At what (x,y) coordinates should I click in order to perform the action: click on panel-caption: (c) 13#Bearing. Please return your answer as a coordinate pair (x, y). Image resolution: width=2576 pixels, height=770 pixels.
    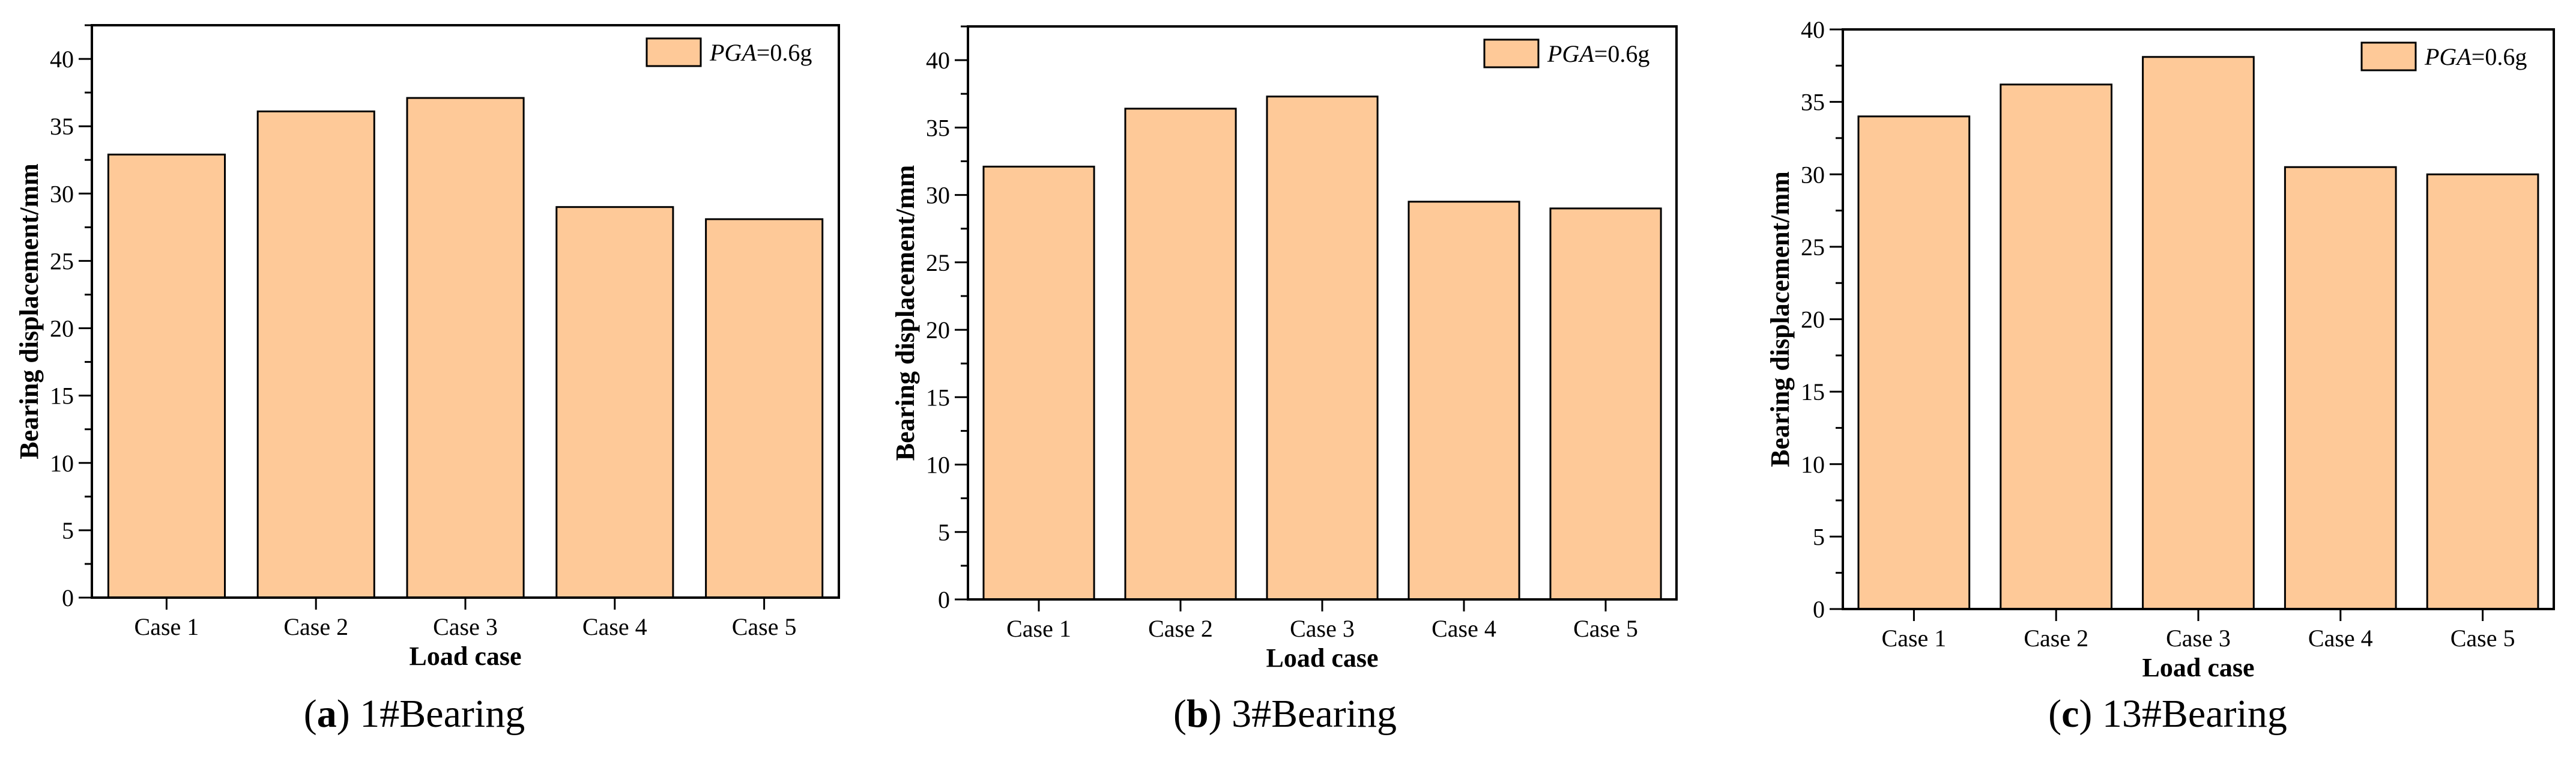
    Looking at the image, I should click on (2167, 714).